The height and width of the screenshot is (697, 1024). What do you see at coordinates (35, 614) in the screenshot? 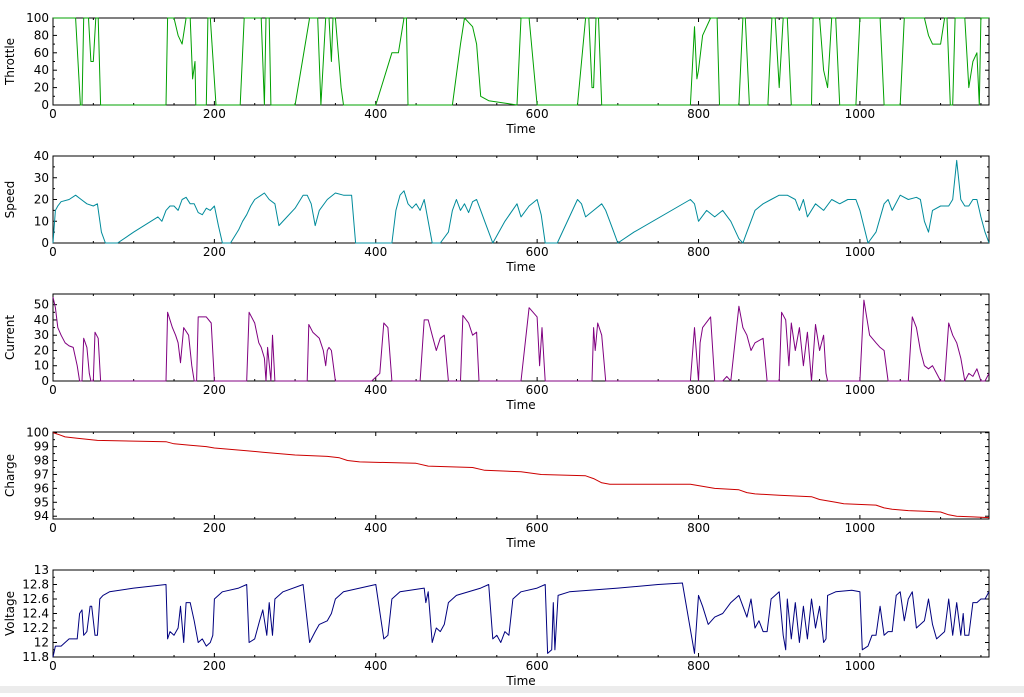
I see `y-tick-label: 12.4` at bounding box center [35, 614].